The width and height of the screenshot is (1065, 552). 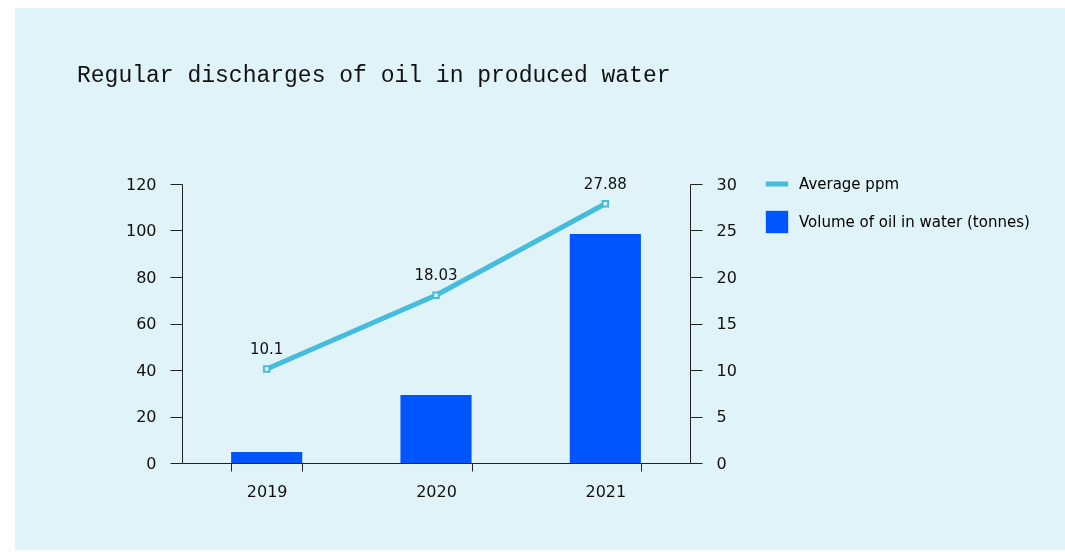 What do you see at coordinates (726, 230) in the screenshot?
I see `y2-tick-label: 25` at bounding box center [726, 230].